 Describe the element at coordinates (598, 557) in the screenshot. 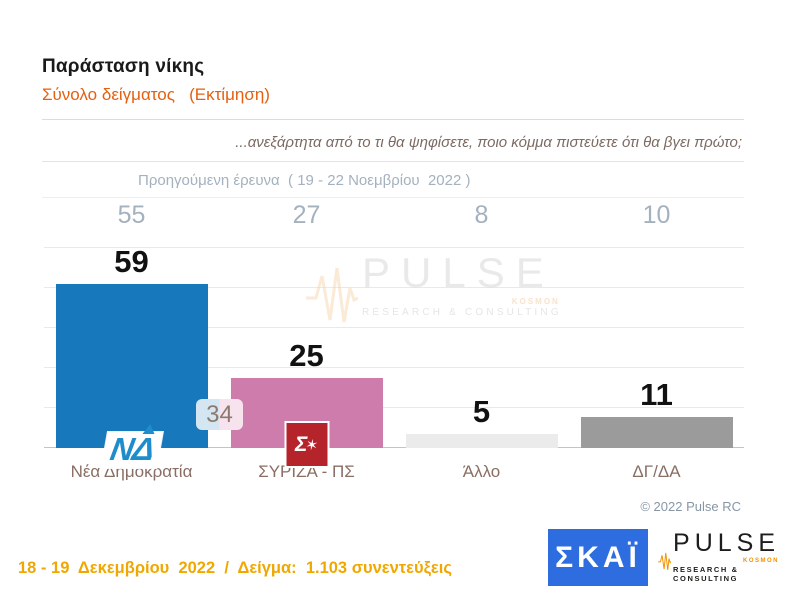

I see `skai-logo: ΣΚΑΪ` at that location.